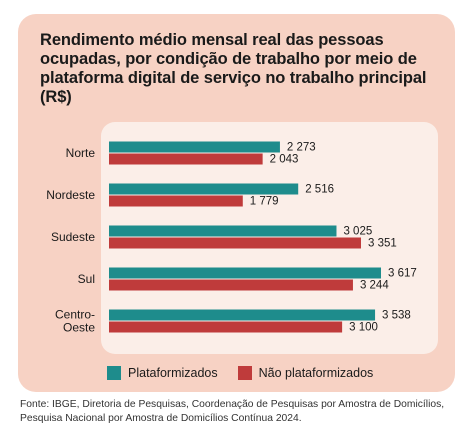 Image resolution: width=469 pixels, height=432 pixels. I want to click on legend-label-plataformizados: Plataformizados, so click(173, 373).